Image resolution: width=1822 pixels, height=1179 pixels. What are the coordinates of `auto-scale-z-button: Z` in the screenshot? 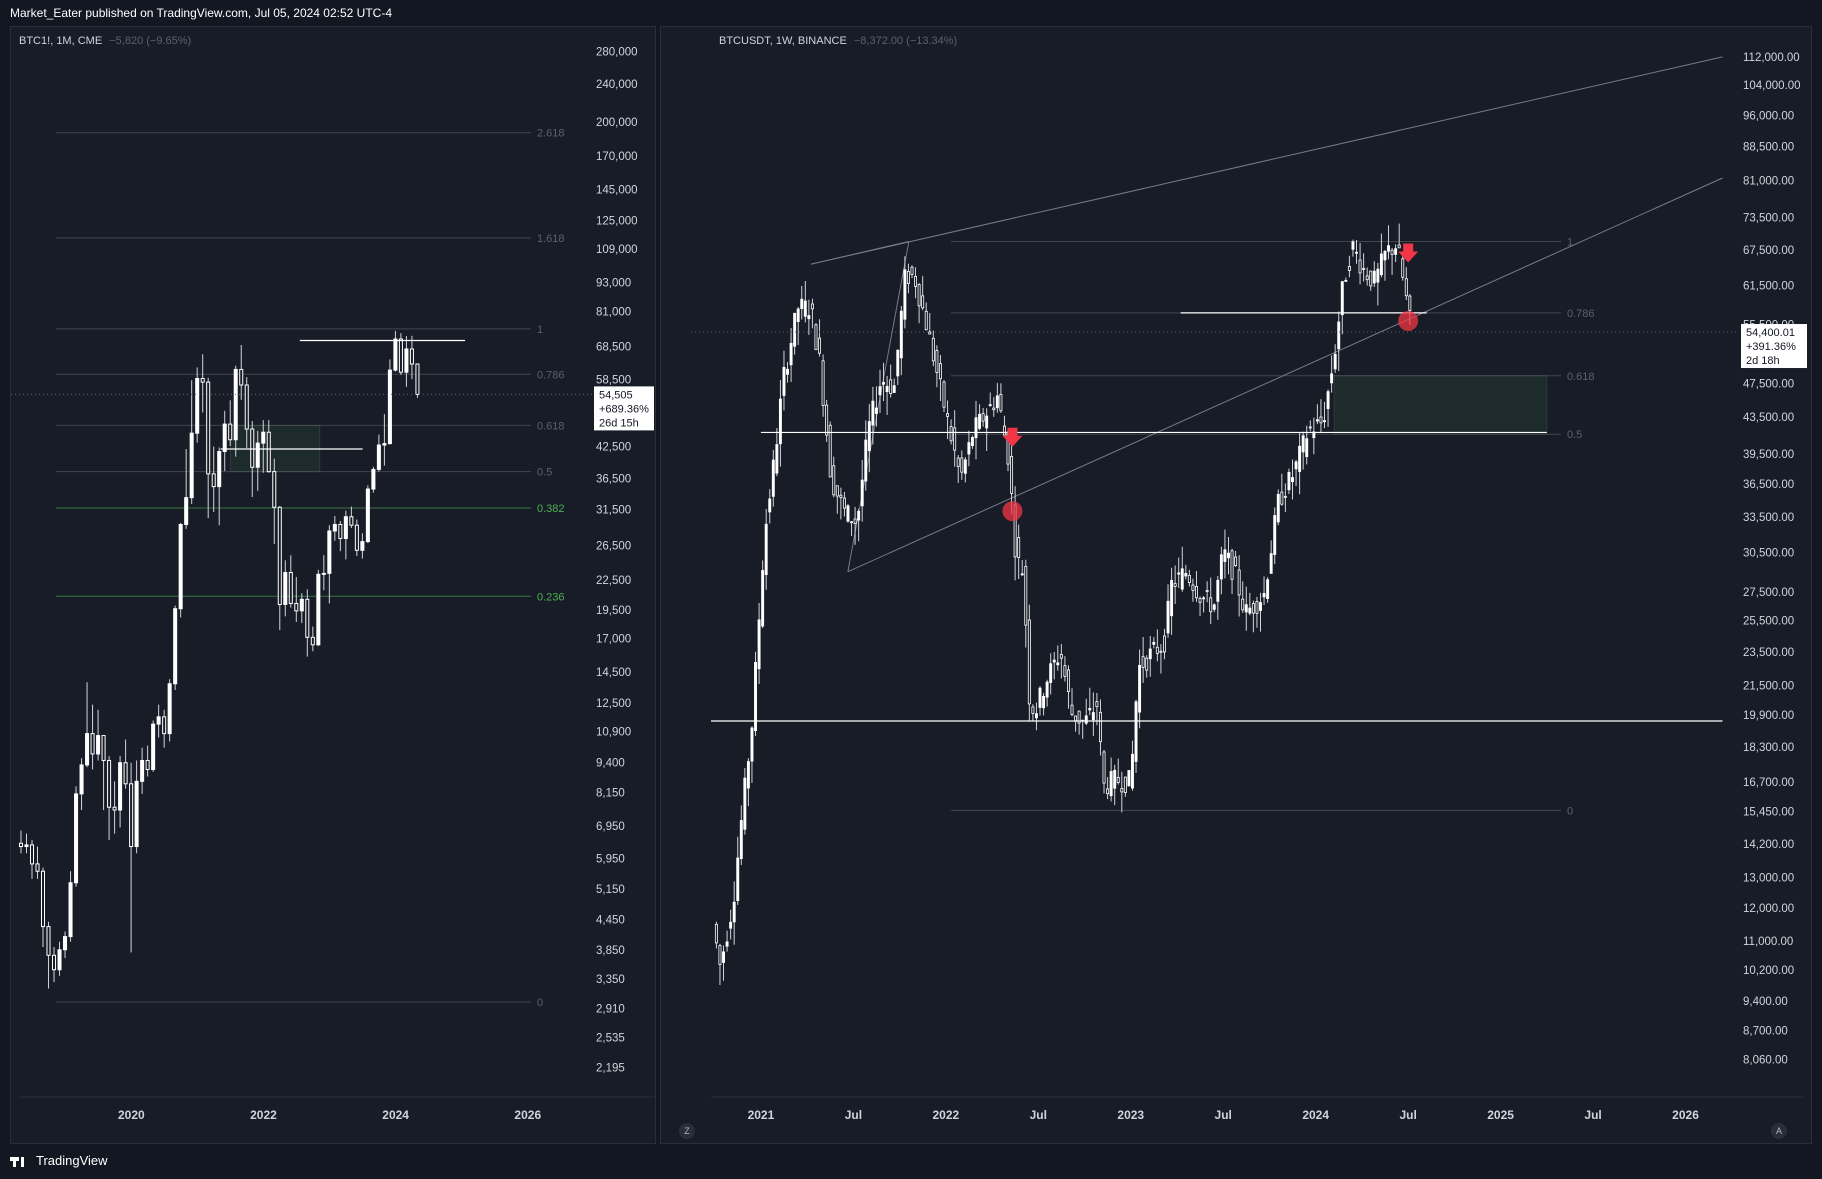 It's located at (687, 1131).